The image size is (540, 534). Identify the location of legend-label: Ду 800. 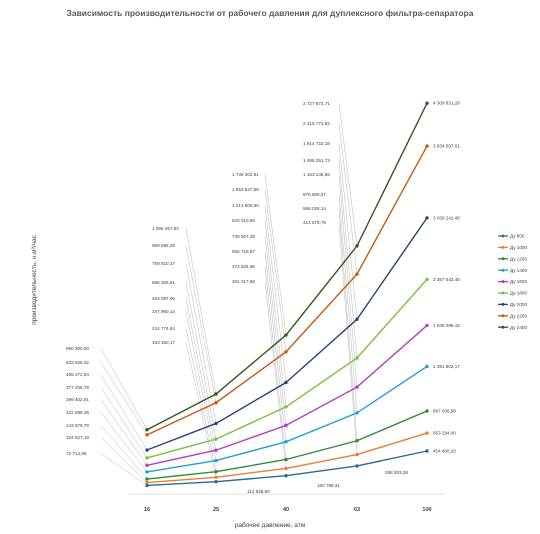
(517, 236).